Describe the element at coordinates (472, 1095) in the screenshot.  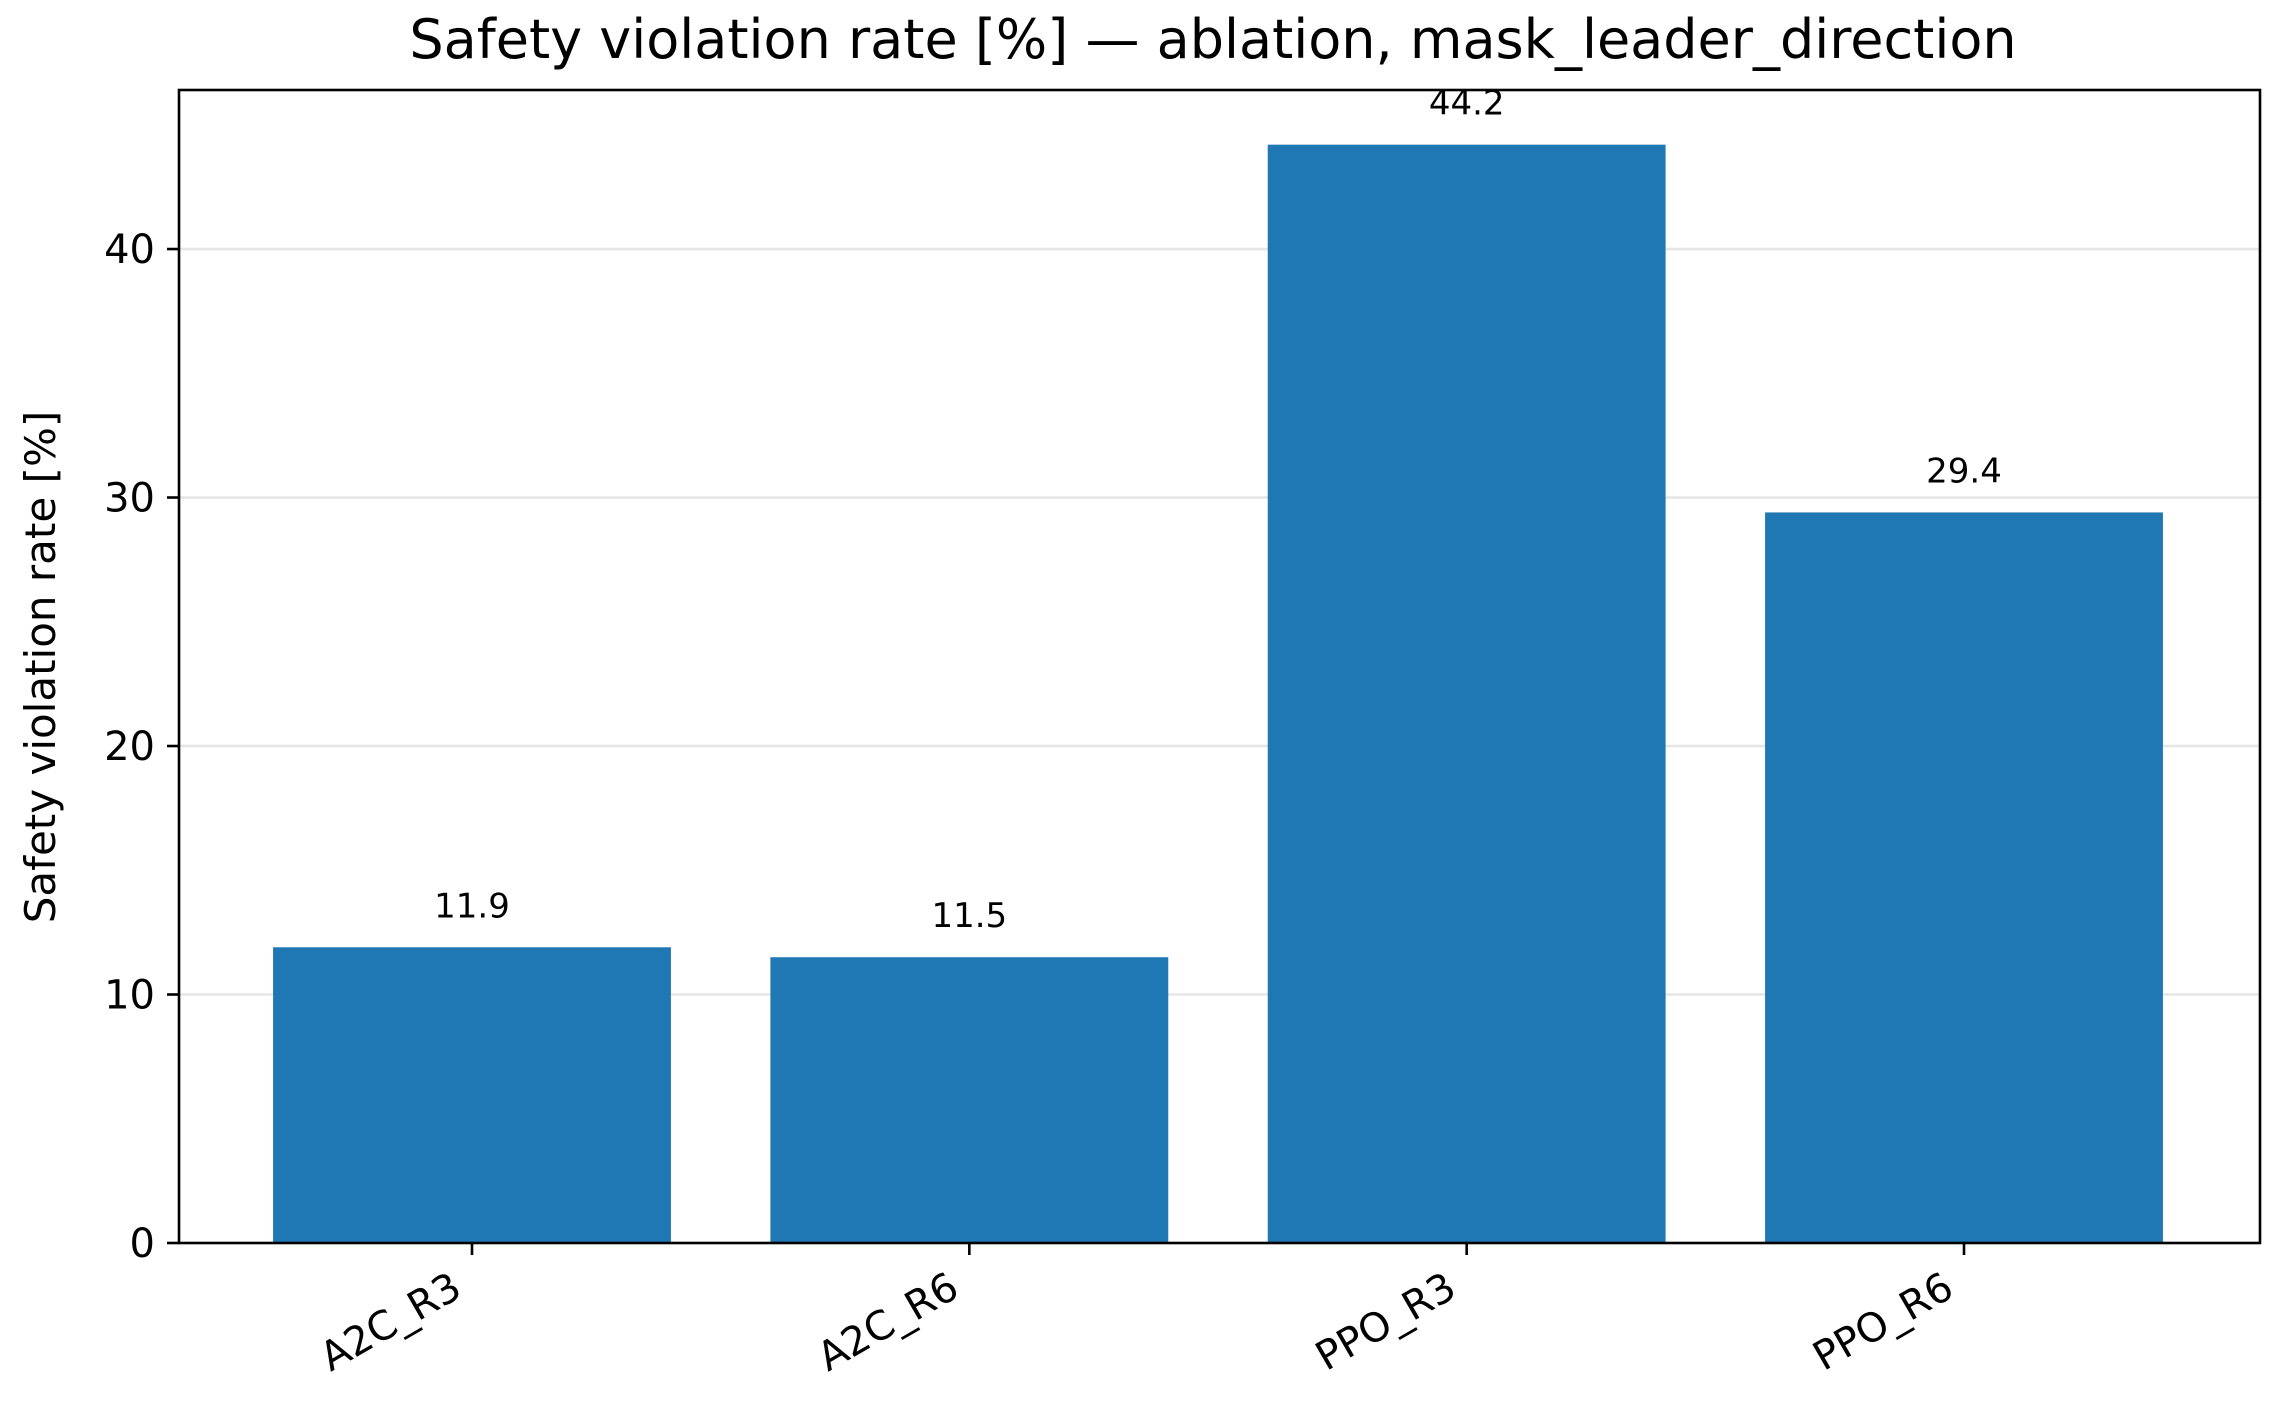
I see `bar-a2c-r3` at that location.